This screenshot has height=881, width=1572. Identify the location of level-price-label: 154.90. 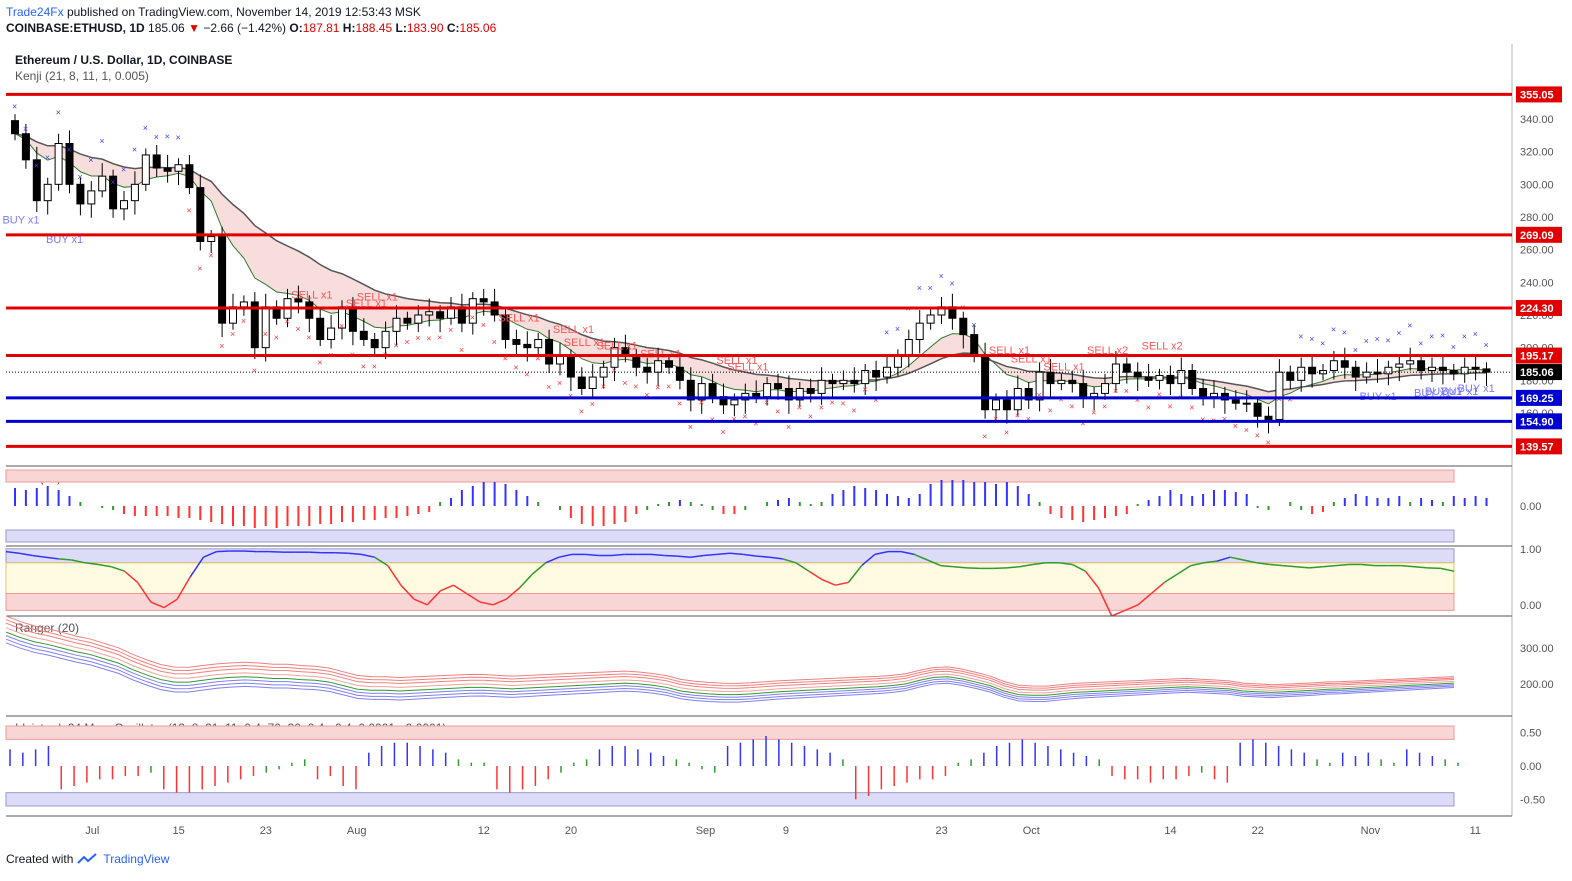
(1537, 422).